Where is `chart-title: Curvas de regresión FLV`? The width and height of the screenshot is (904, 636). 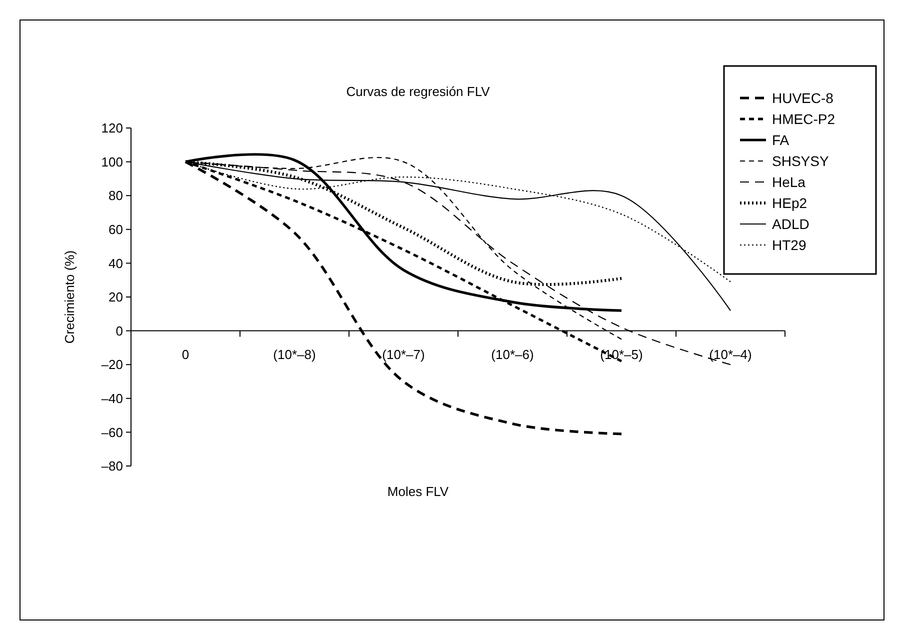 chart-title: Curvas de regresión FLV is located at coordinates (418, 91).